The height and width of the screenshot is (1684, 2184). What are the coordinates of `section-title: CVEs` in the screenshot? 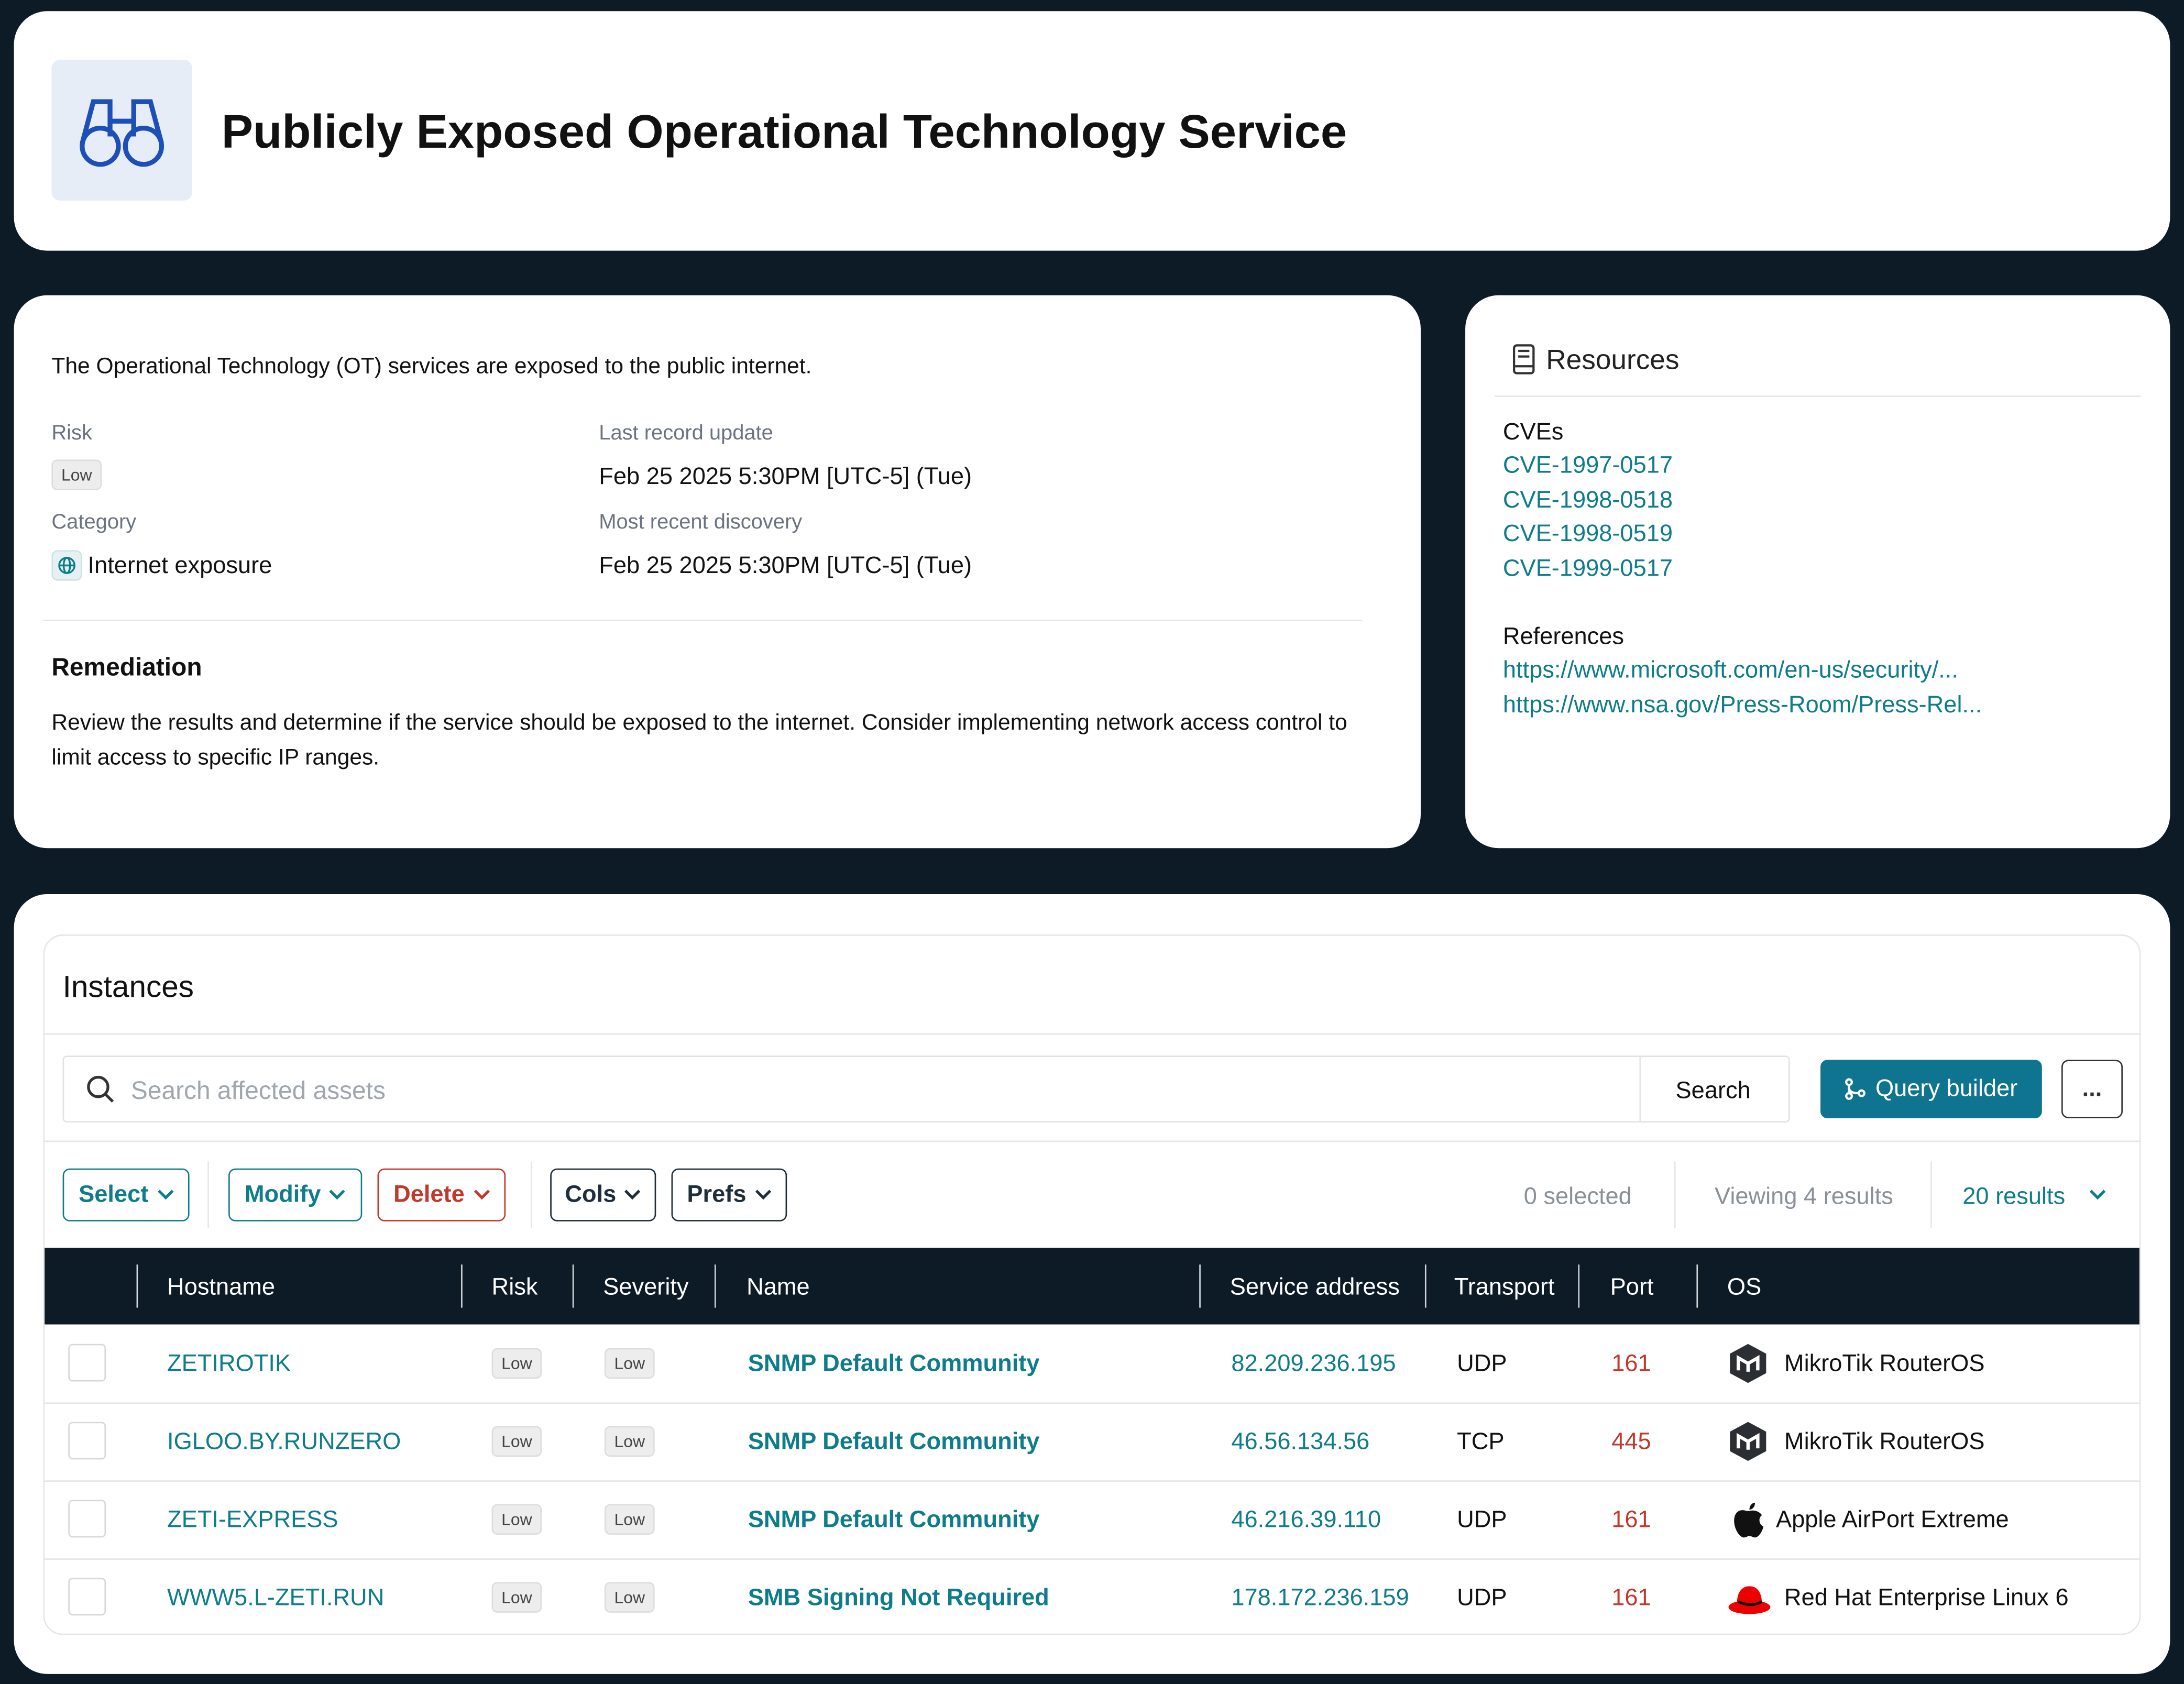 It's located at (1533, 431).